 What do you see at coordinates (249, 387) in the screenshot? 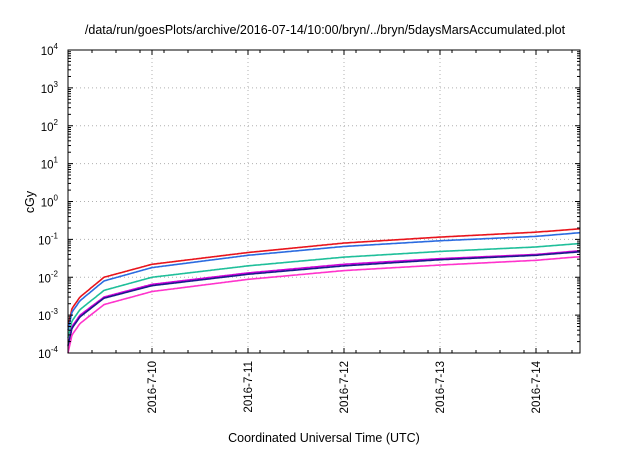
I see `x-tick-label: 2016-7-11` at bounding box center [249, 387].